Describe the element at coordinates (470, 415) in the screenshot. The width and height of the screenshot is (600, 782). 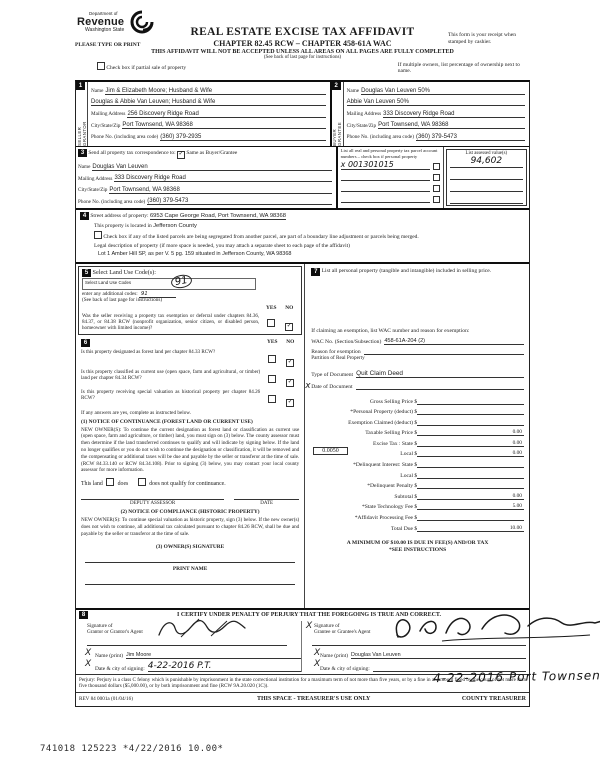
I see `fee-value-personal` at that location.